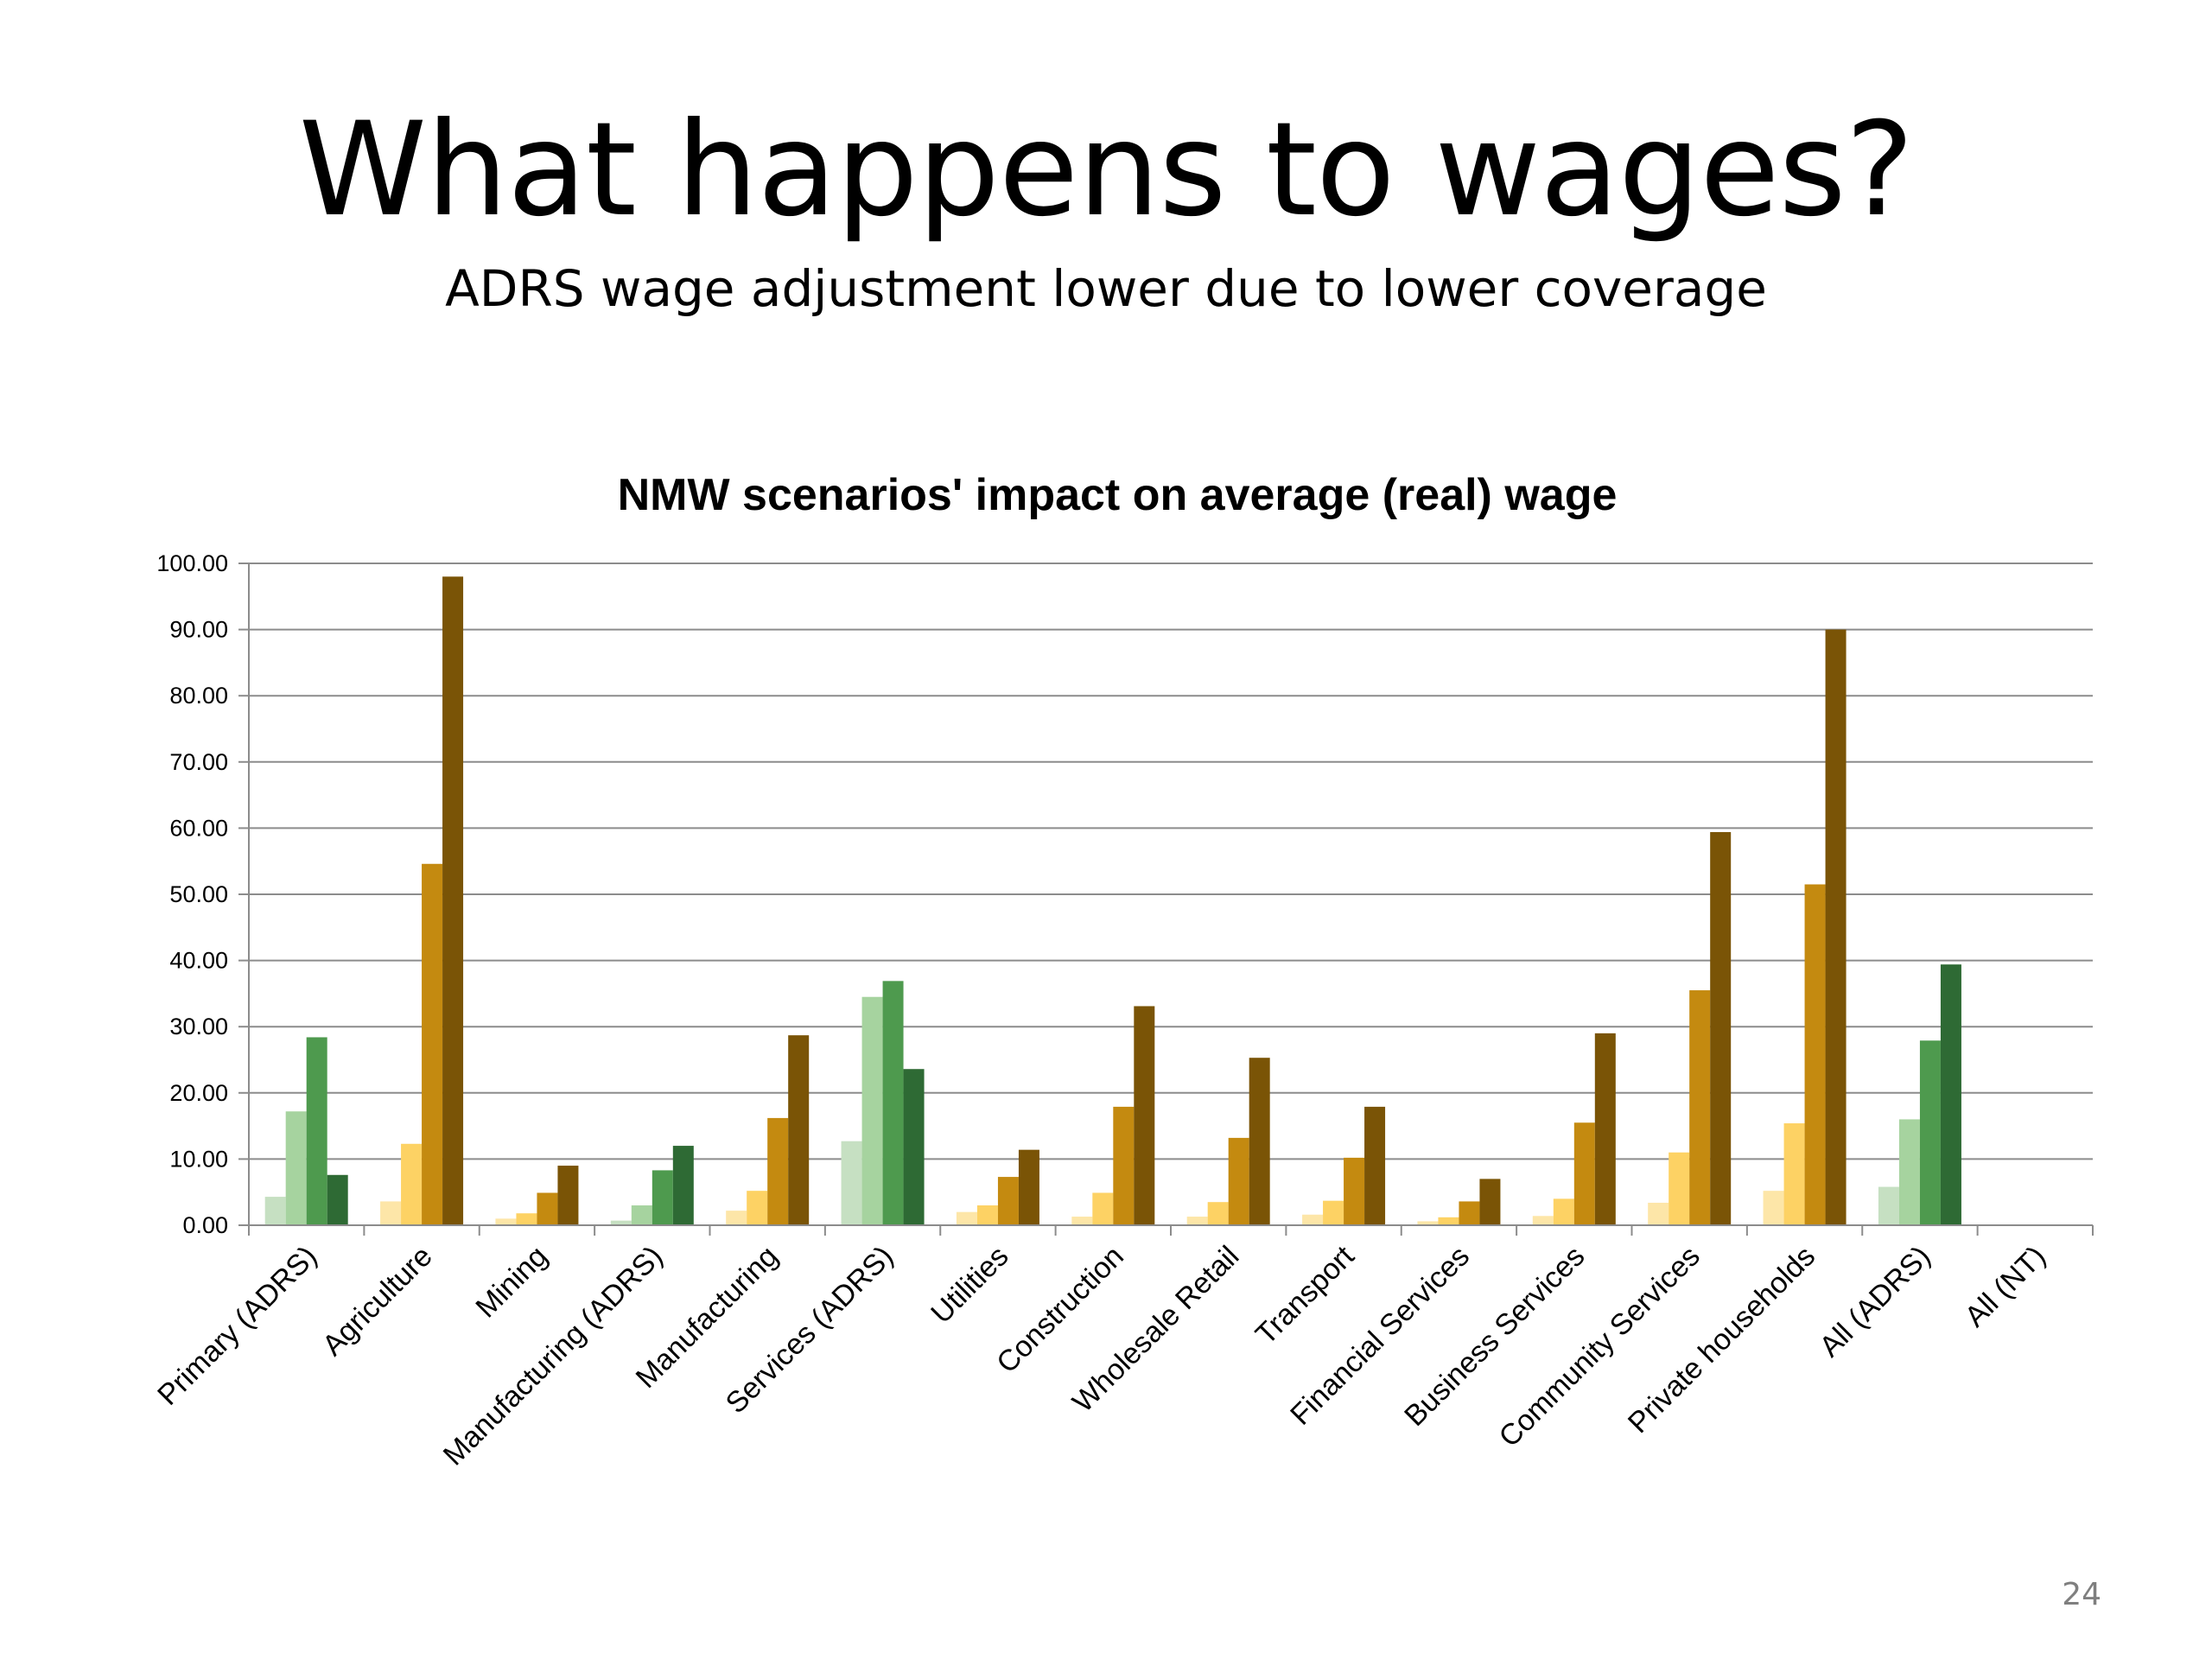 Image resolution: width=2212 pixels, height=1659 pixels. I want to click on x-tick-label: Primary (ADRS), so click(237, 1326).